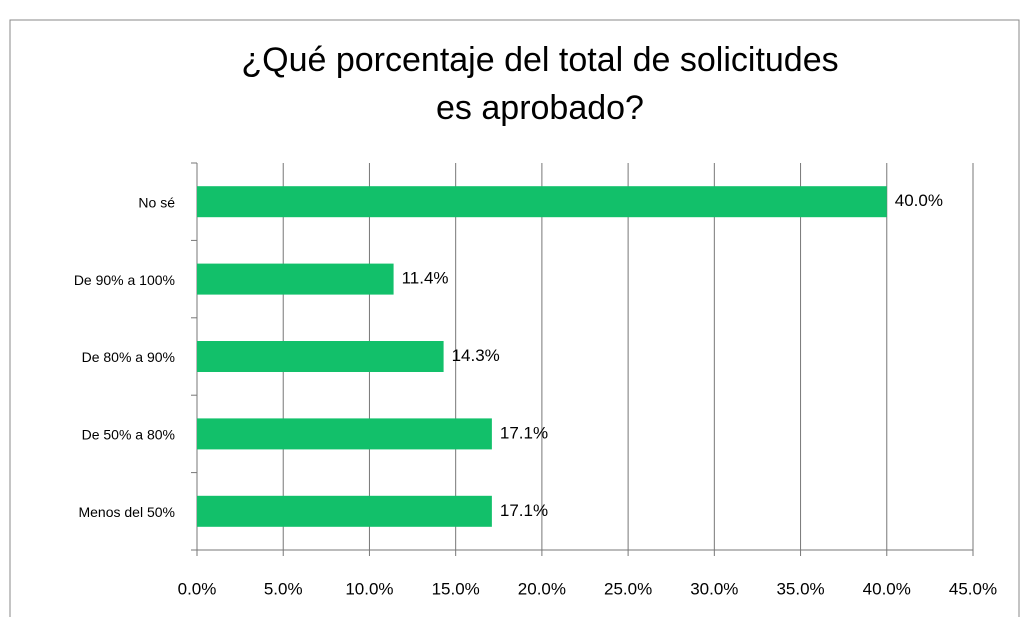 This screenshot has width=1023, height=617. What do you see at coordinates (542, 588) in the screenshot?
I see `x-tick-label: 20.0%` at bounding box center [542, 588].